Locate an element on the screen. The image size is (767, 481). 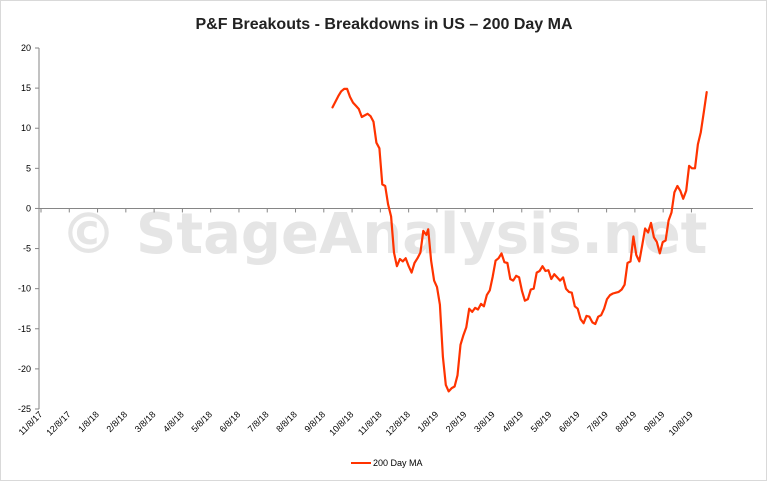
y-tick-label: -25 is located at coordinates (24, 409).